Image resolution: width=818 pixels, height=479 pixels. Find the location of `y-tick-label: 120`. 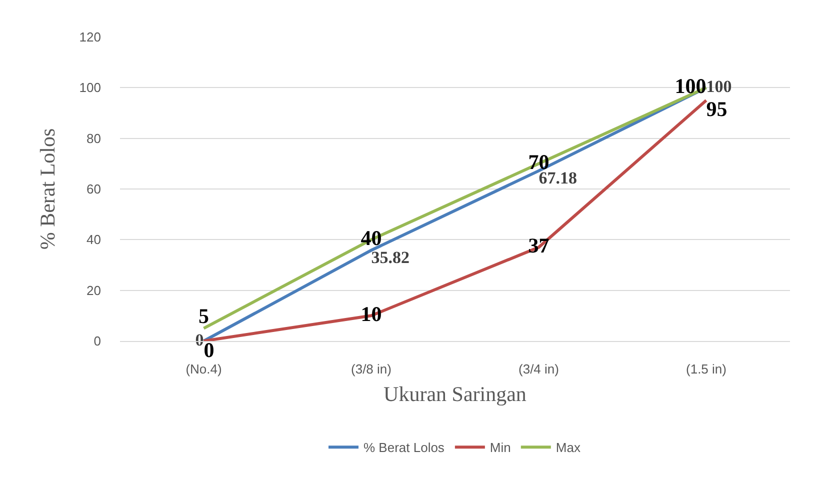

y-tick-label: 120 is located at coordinates (90, 37).